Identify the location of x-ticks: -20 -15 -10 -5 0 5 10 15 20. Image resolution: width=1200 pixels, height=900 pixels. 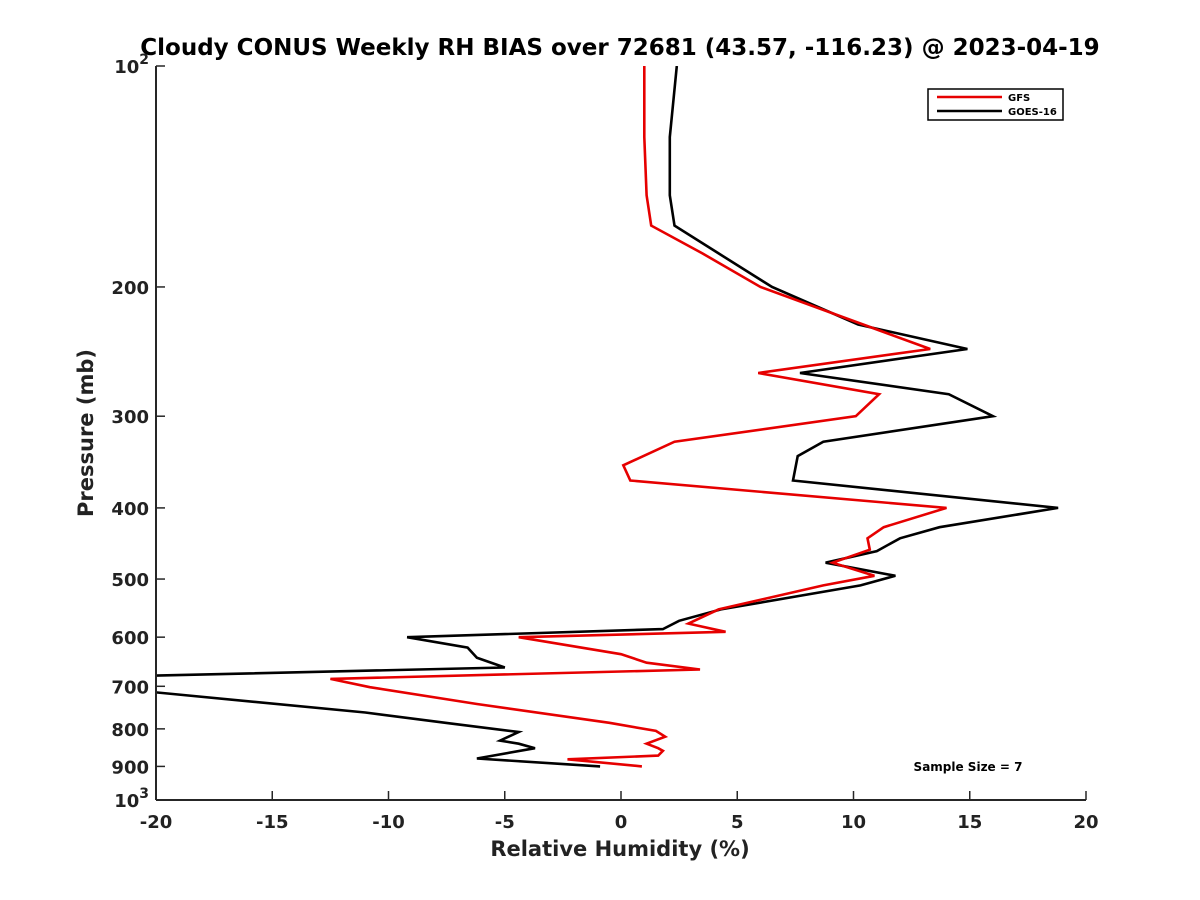
(619, 812).